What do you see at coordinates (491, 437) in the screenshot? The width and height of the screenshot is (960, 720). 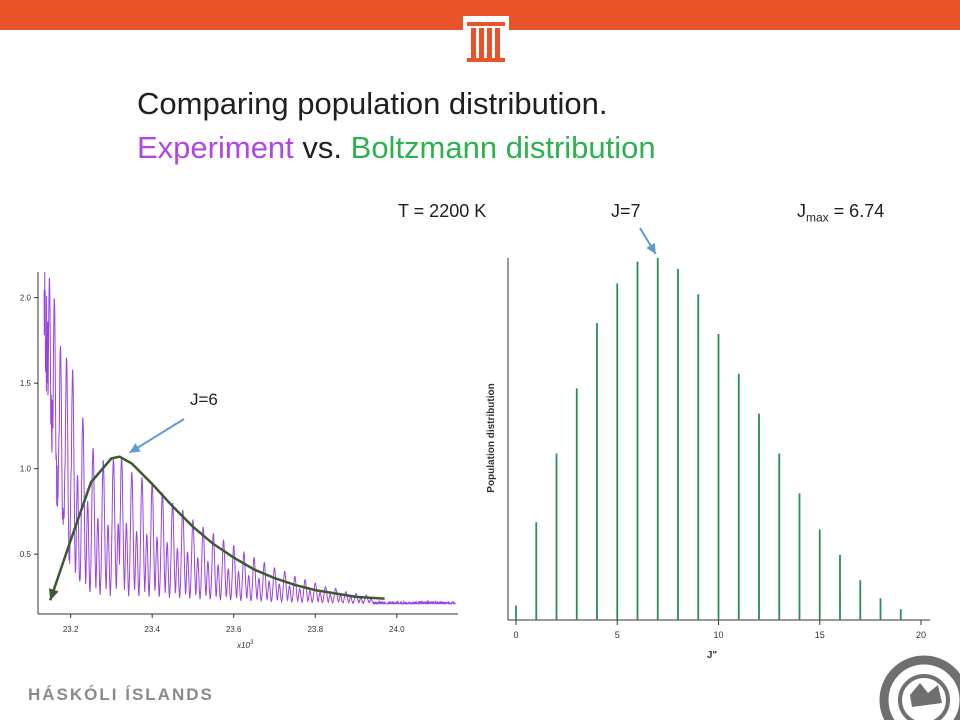 I see `y-axis-label: Population distribution` at bounding box center [491, 437].